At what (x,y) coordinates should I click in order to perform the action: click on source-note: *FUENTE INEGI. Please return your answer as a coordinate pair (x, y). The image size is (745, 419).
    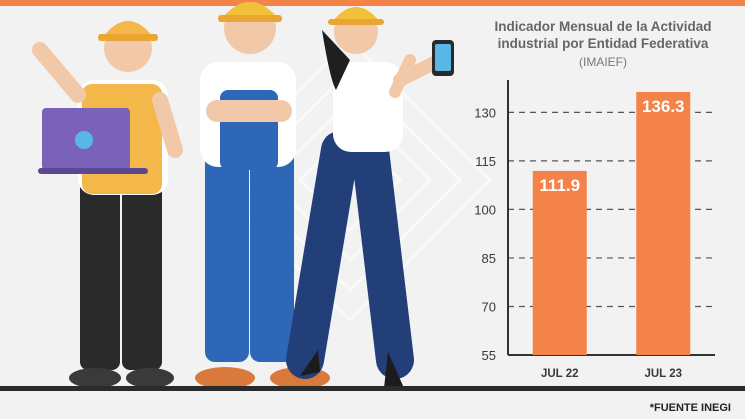
    Looking at the image, I should click on (690, 408).